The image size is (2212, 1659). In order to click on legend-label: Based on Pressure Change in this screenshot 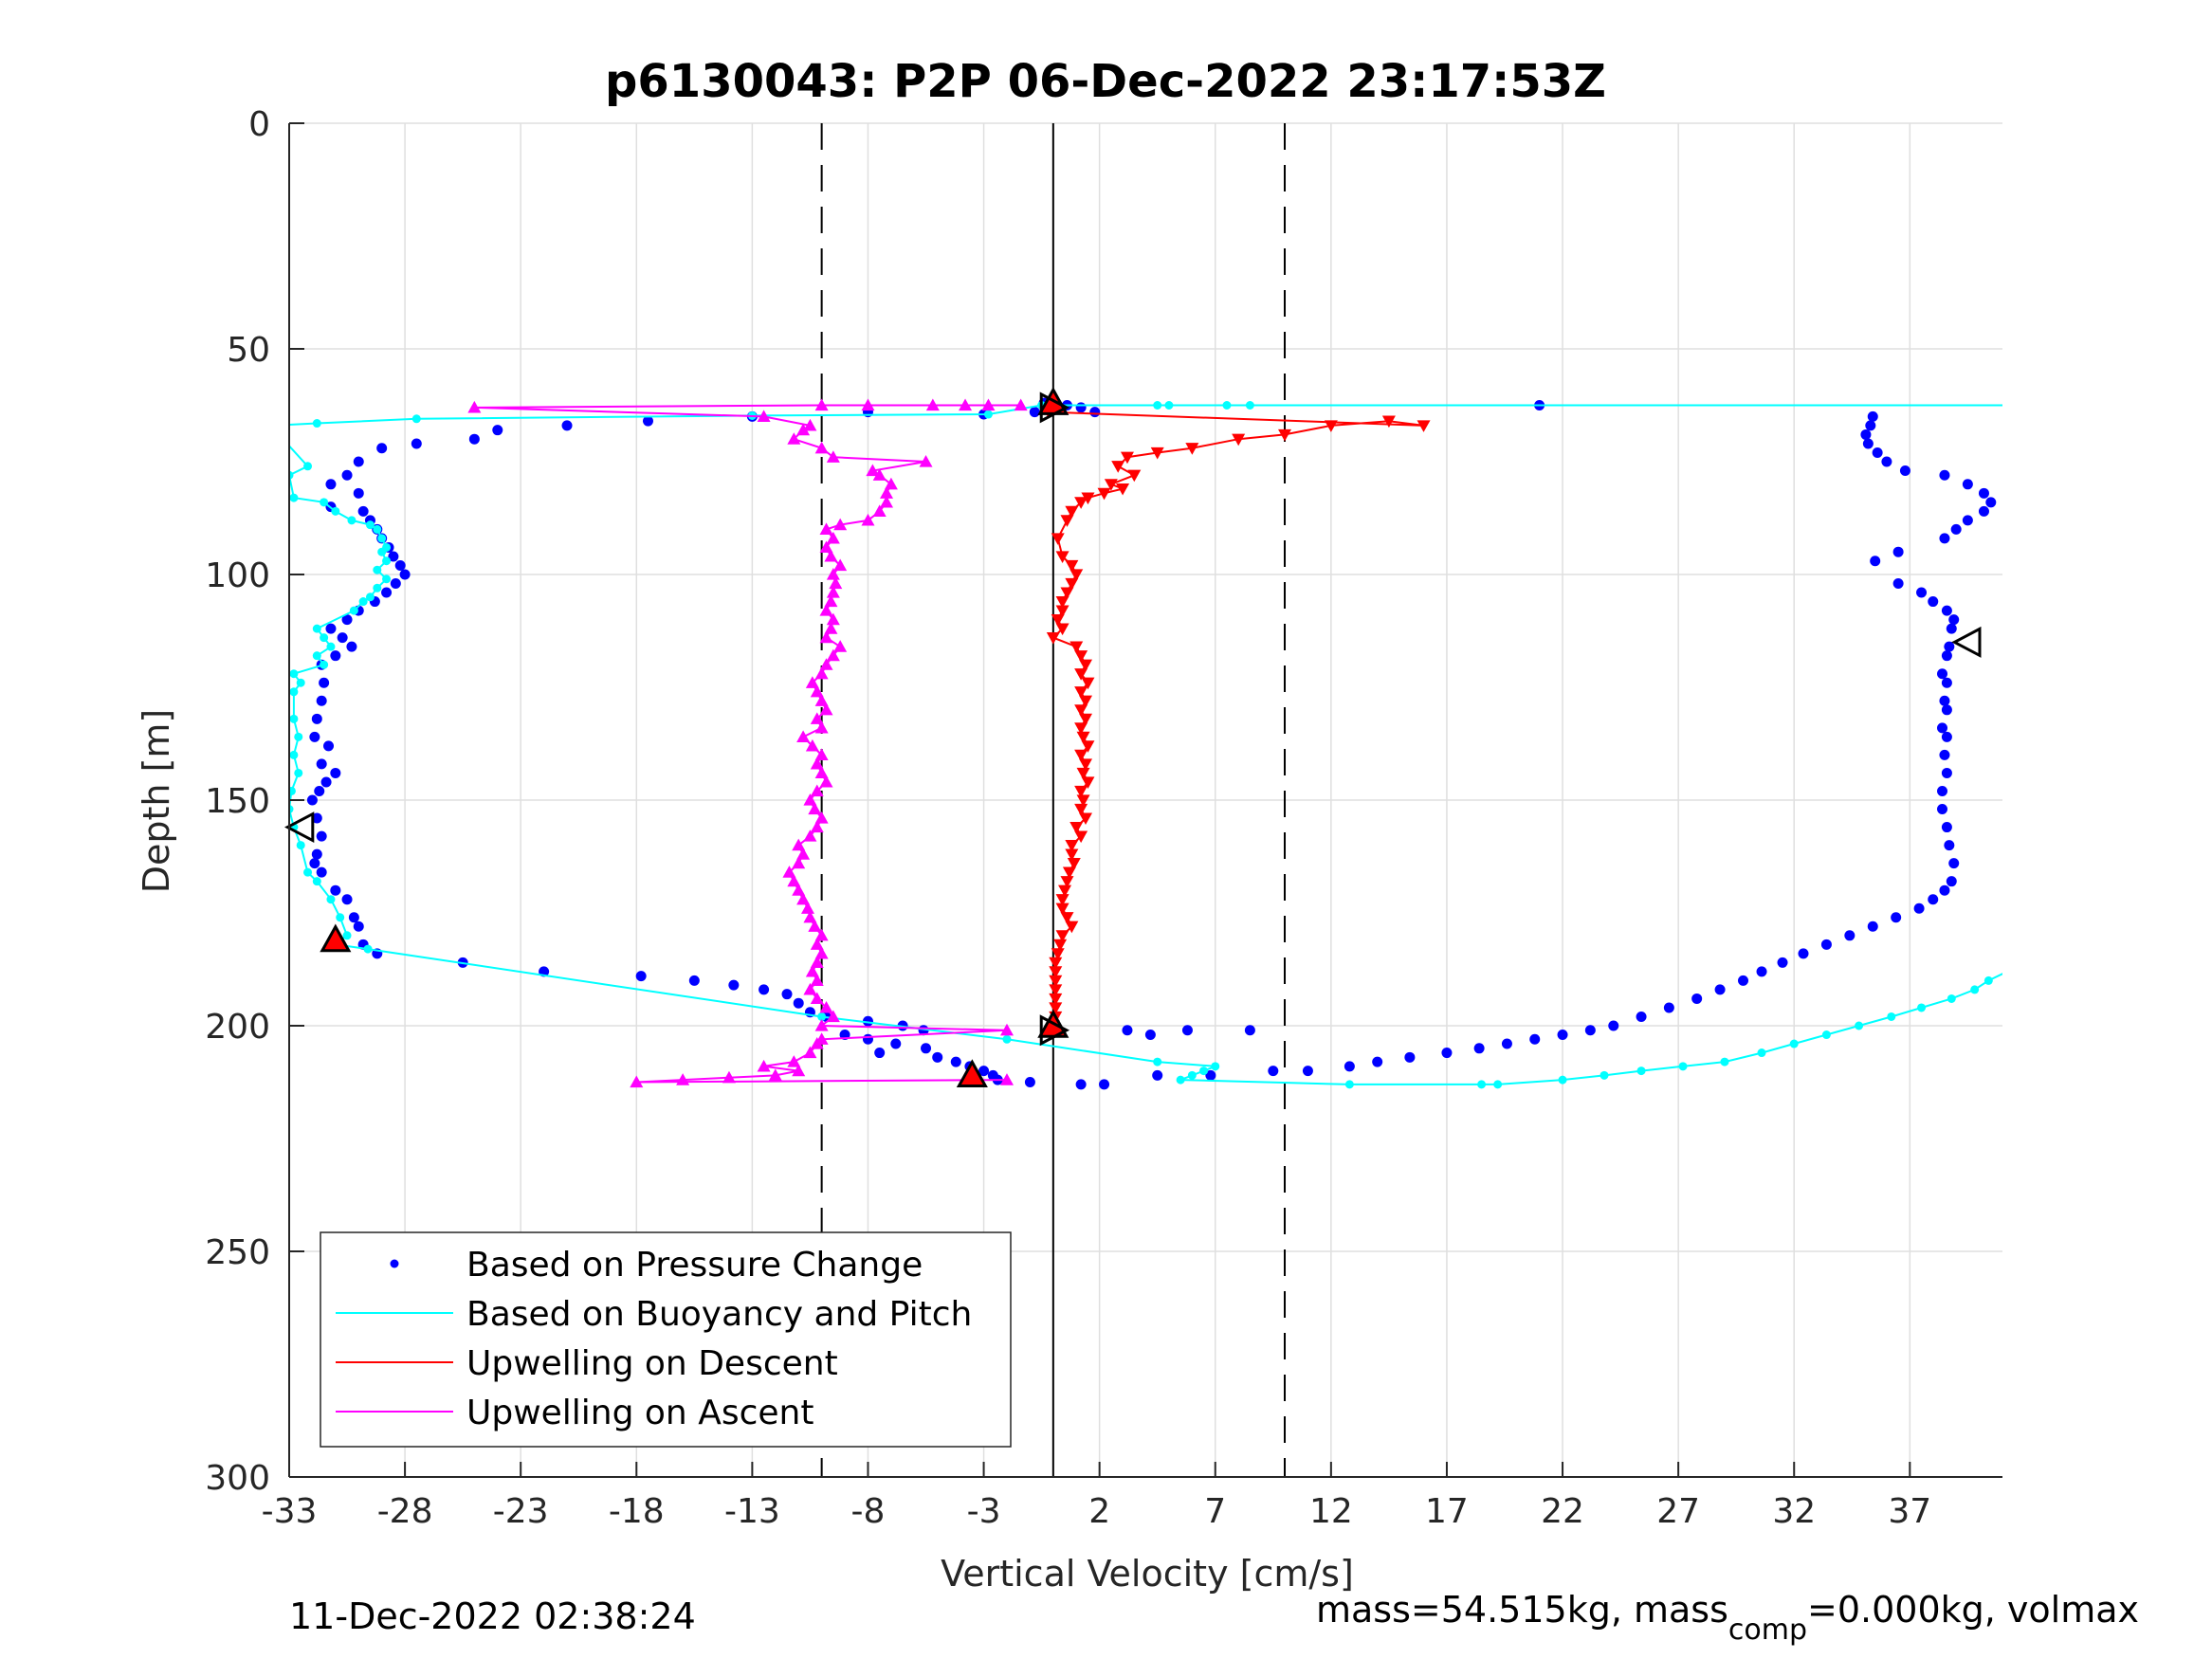, I will do `click(694, 1265)`.